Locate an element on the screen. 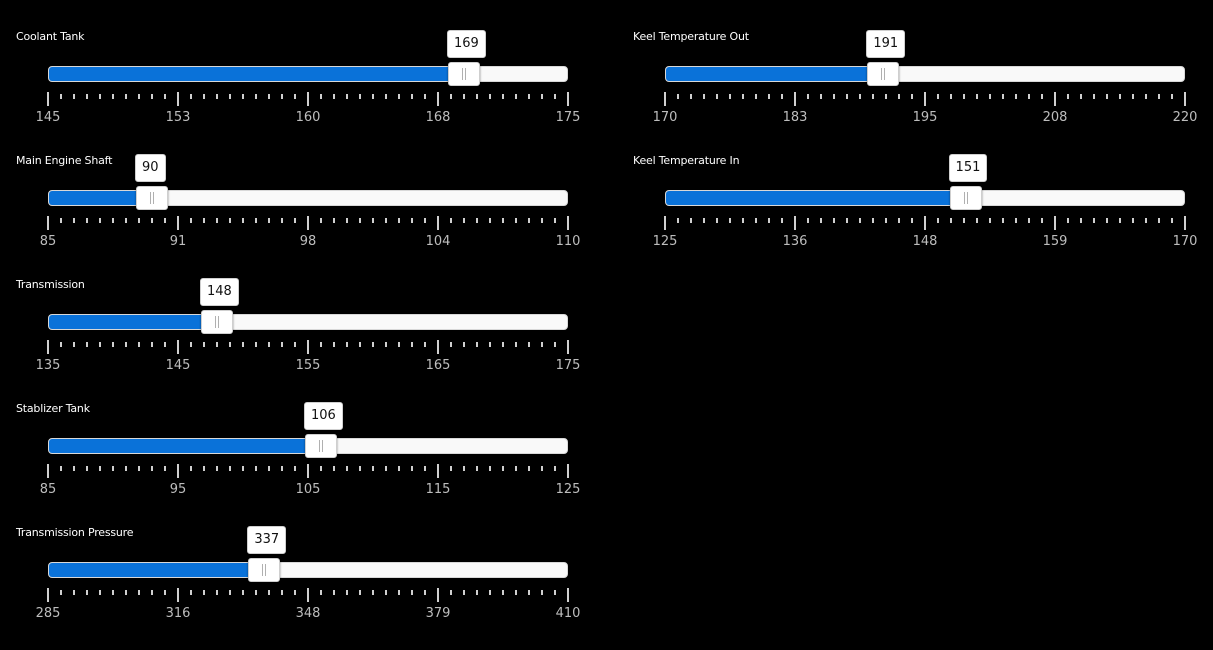  tick-label: 165 is located at coordinates (438, 365).